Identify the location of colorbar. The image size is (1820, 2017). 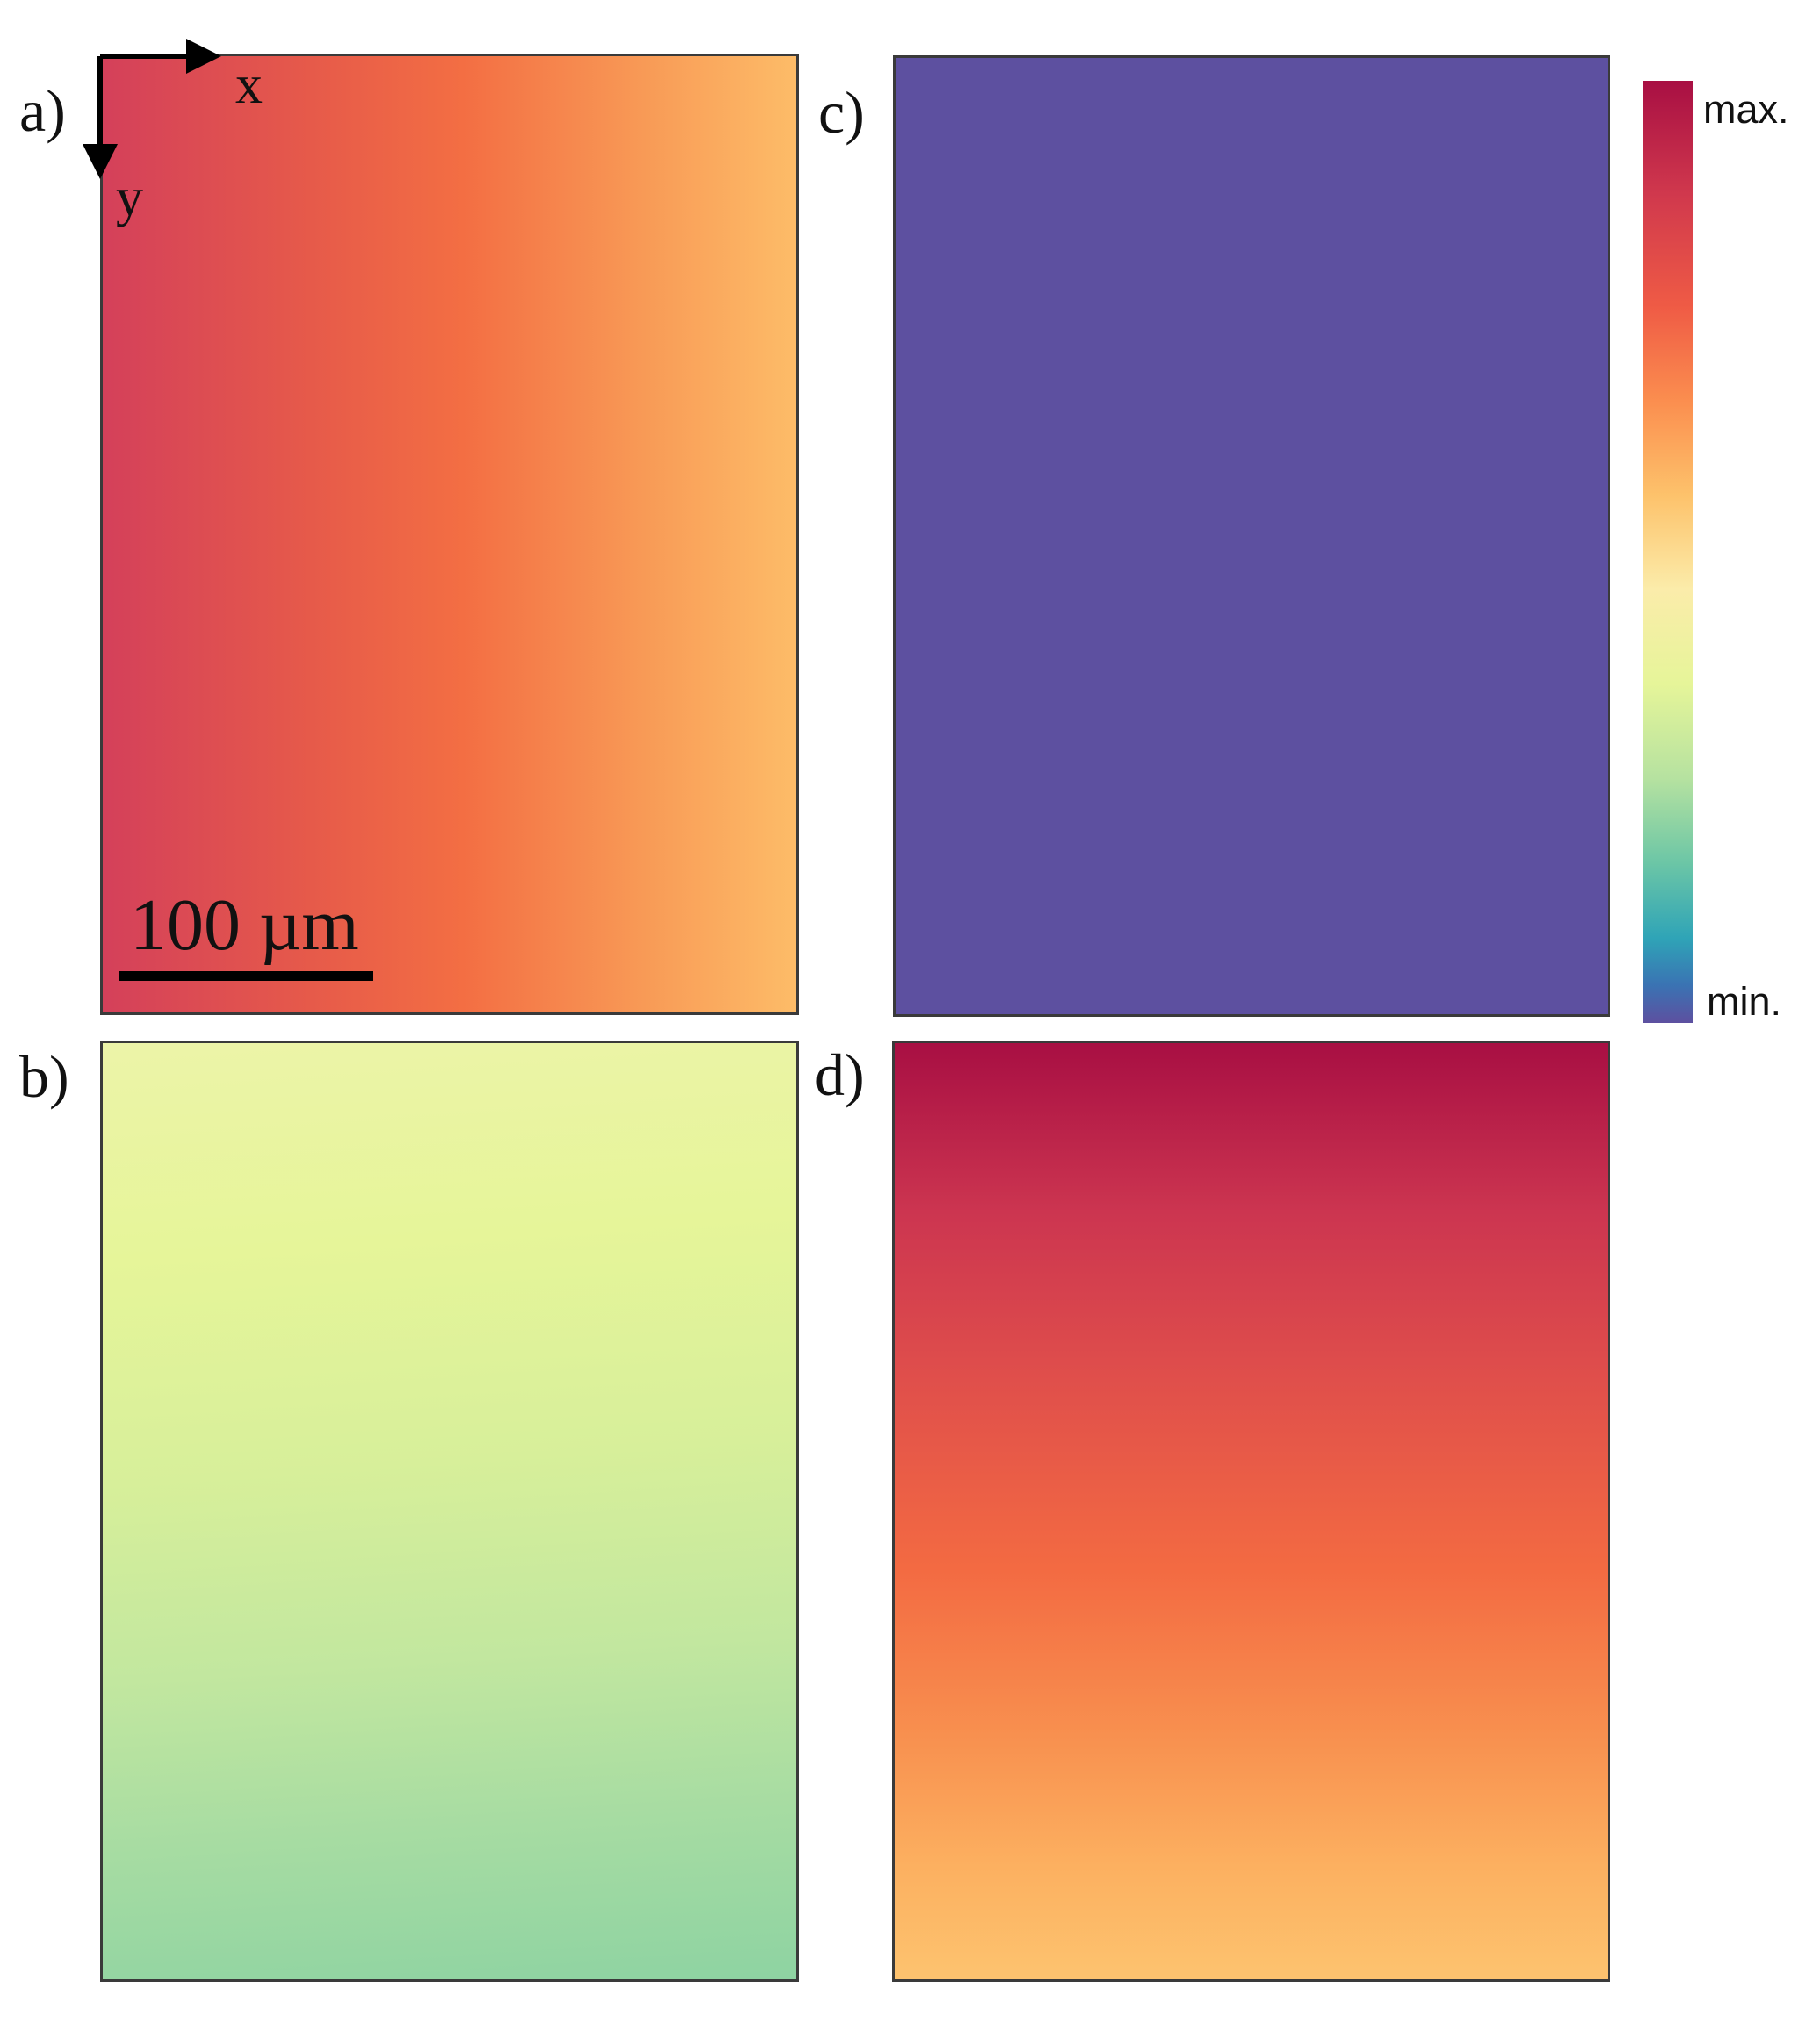
(1668, 552).